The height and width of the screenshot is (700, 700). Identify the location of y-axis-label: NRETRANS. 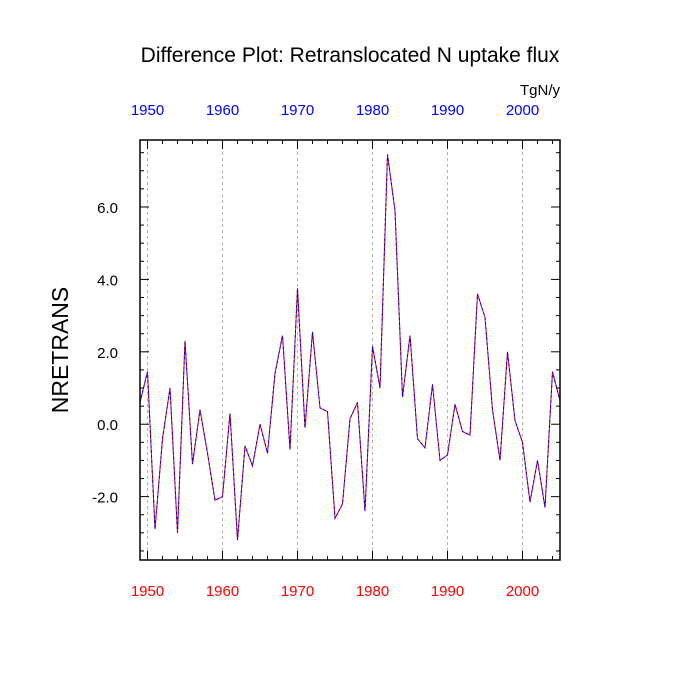
(60, 350).